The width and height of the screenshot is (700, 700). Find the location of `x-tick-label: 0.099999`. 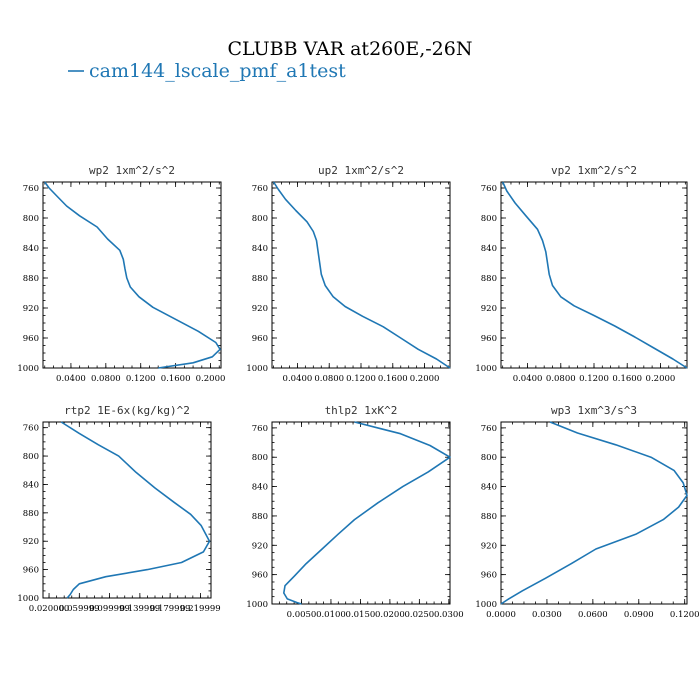

x-tick-label: 0.099999 is located at coordinates (109, 609).